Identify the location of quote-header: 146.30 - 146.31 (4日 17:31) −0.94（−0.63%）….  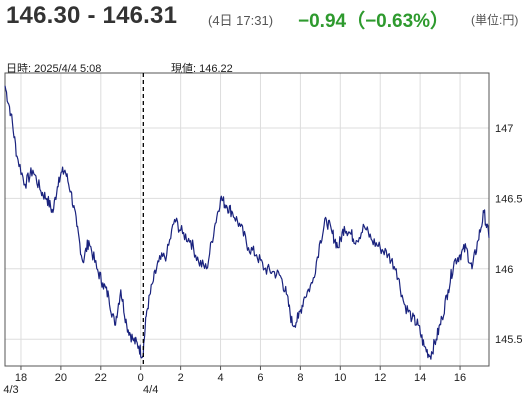
(266, 17).